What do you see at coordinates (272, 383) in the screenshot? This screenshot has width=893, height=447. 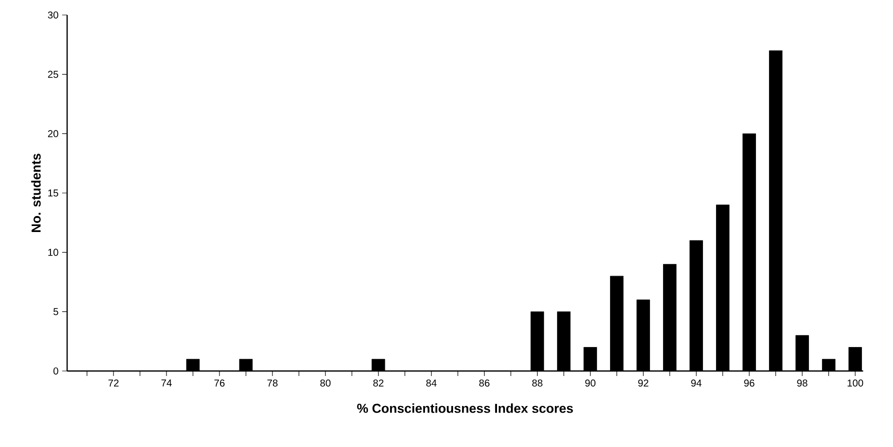 I see `x-tick-label: 78` at bounding box center [272, 383].